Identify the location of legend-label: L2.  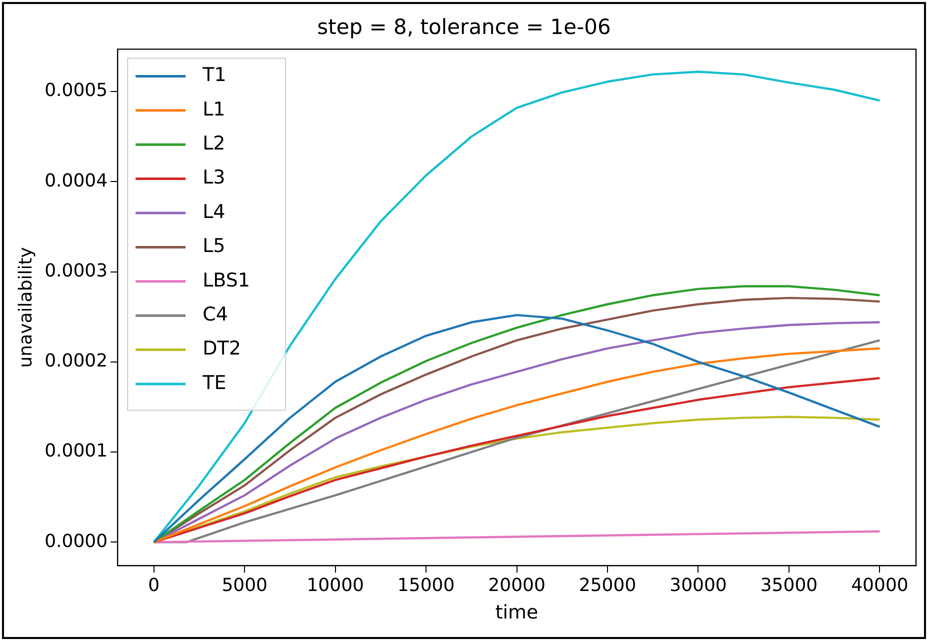
(214, 143).